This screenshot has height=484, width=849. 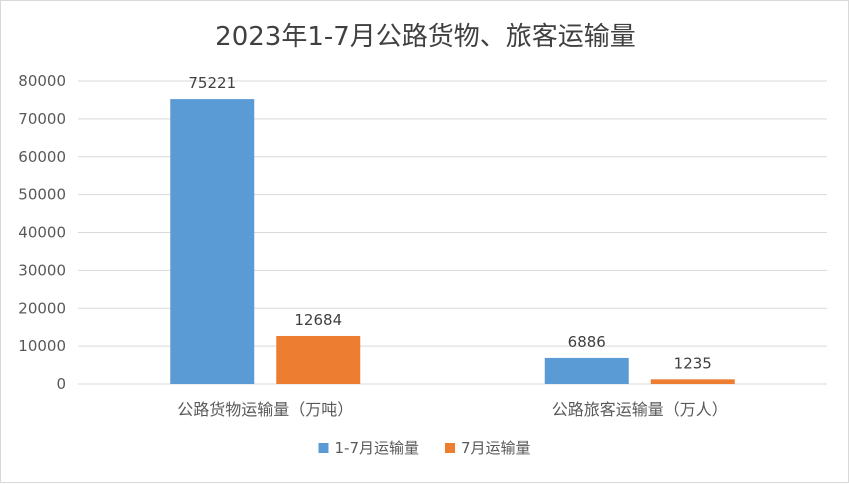 I want to click on y-tick-label: 0, so click(x=61, y=384).